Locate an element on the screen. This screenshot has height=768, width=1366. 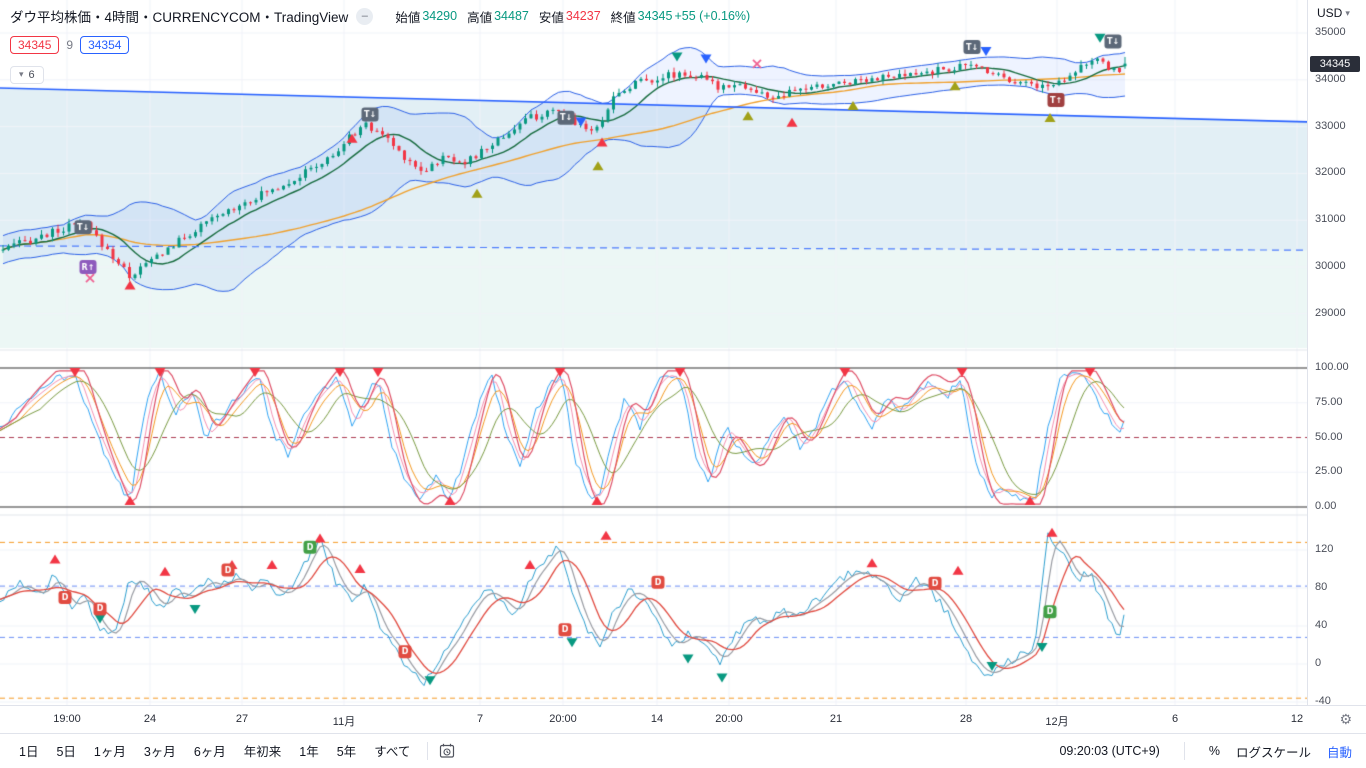
auto-scale-button: 自動 is located at coordinates (1339, 752).